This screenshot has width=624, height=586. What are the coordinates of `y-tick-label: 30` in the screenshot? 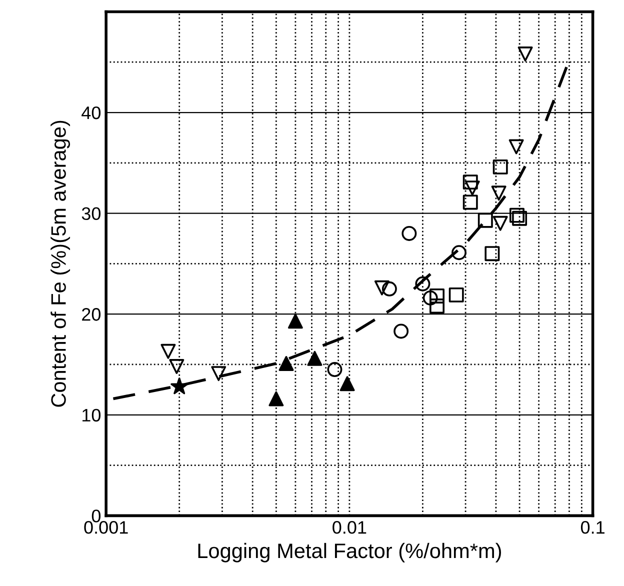 It's located at (91, 213).